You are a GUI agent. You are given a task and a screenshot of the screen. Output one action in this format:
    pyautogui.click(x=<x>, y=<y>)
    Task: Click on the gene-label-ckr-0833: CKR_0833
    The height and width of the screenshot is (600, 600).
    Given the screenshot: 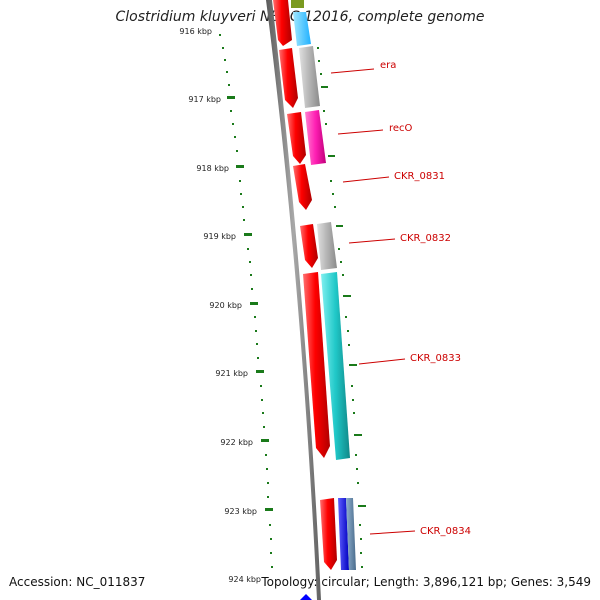 What is the action you would take?
    pyautogui.click(x=435, y=358)
    